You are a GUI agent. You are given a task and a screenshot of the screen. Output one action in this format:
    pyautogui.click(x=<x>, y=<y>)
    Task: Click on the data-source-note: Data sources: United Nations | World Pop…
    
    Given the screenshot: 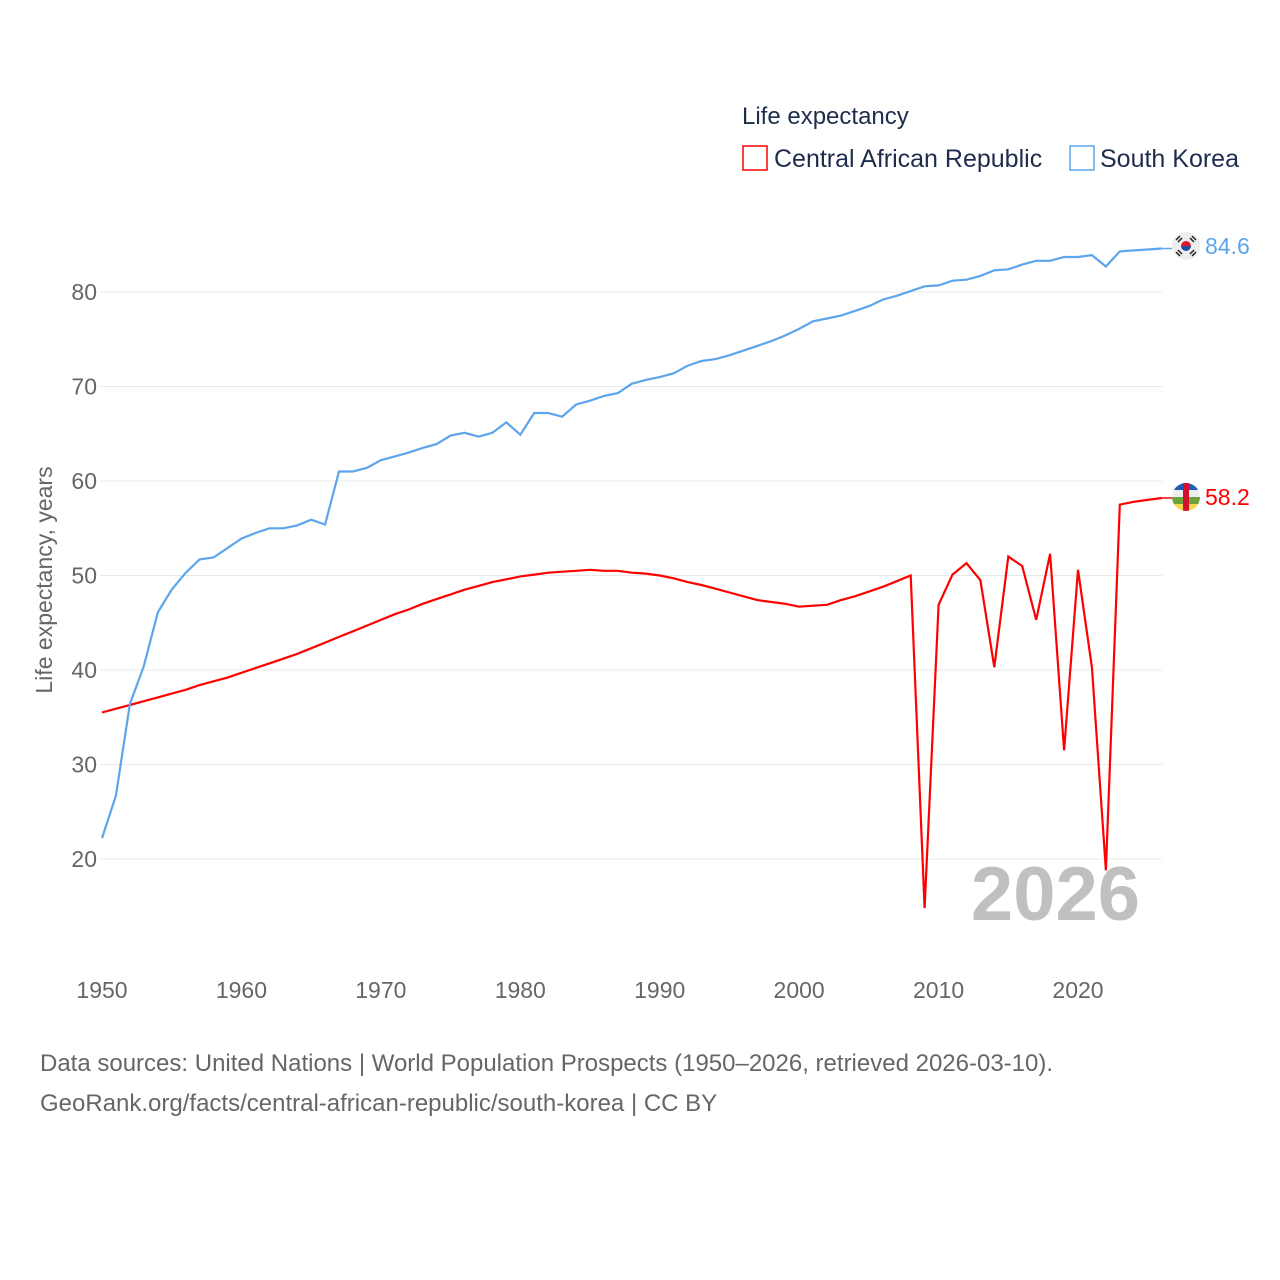 What is the action you would take?
    pyautogui.click(x=546, y=1084)
    